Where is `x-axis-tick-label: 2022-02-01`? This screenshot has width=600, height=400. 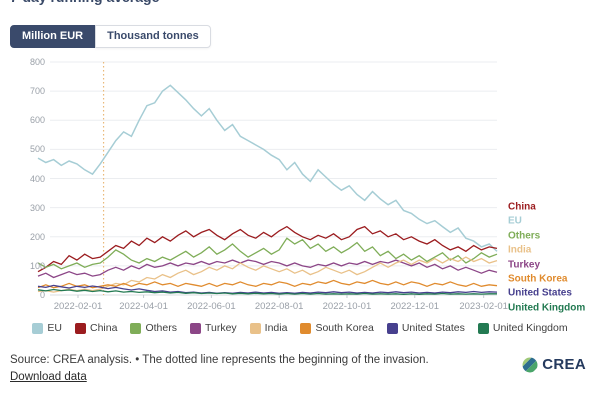 x-axis-tick-label: 2022-02-01 is located at coordinates (78, 306).